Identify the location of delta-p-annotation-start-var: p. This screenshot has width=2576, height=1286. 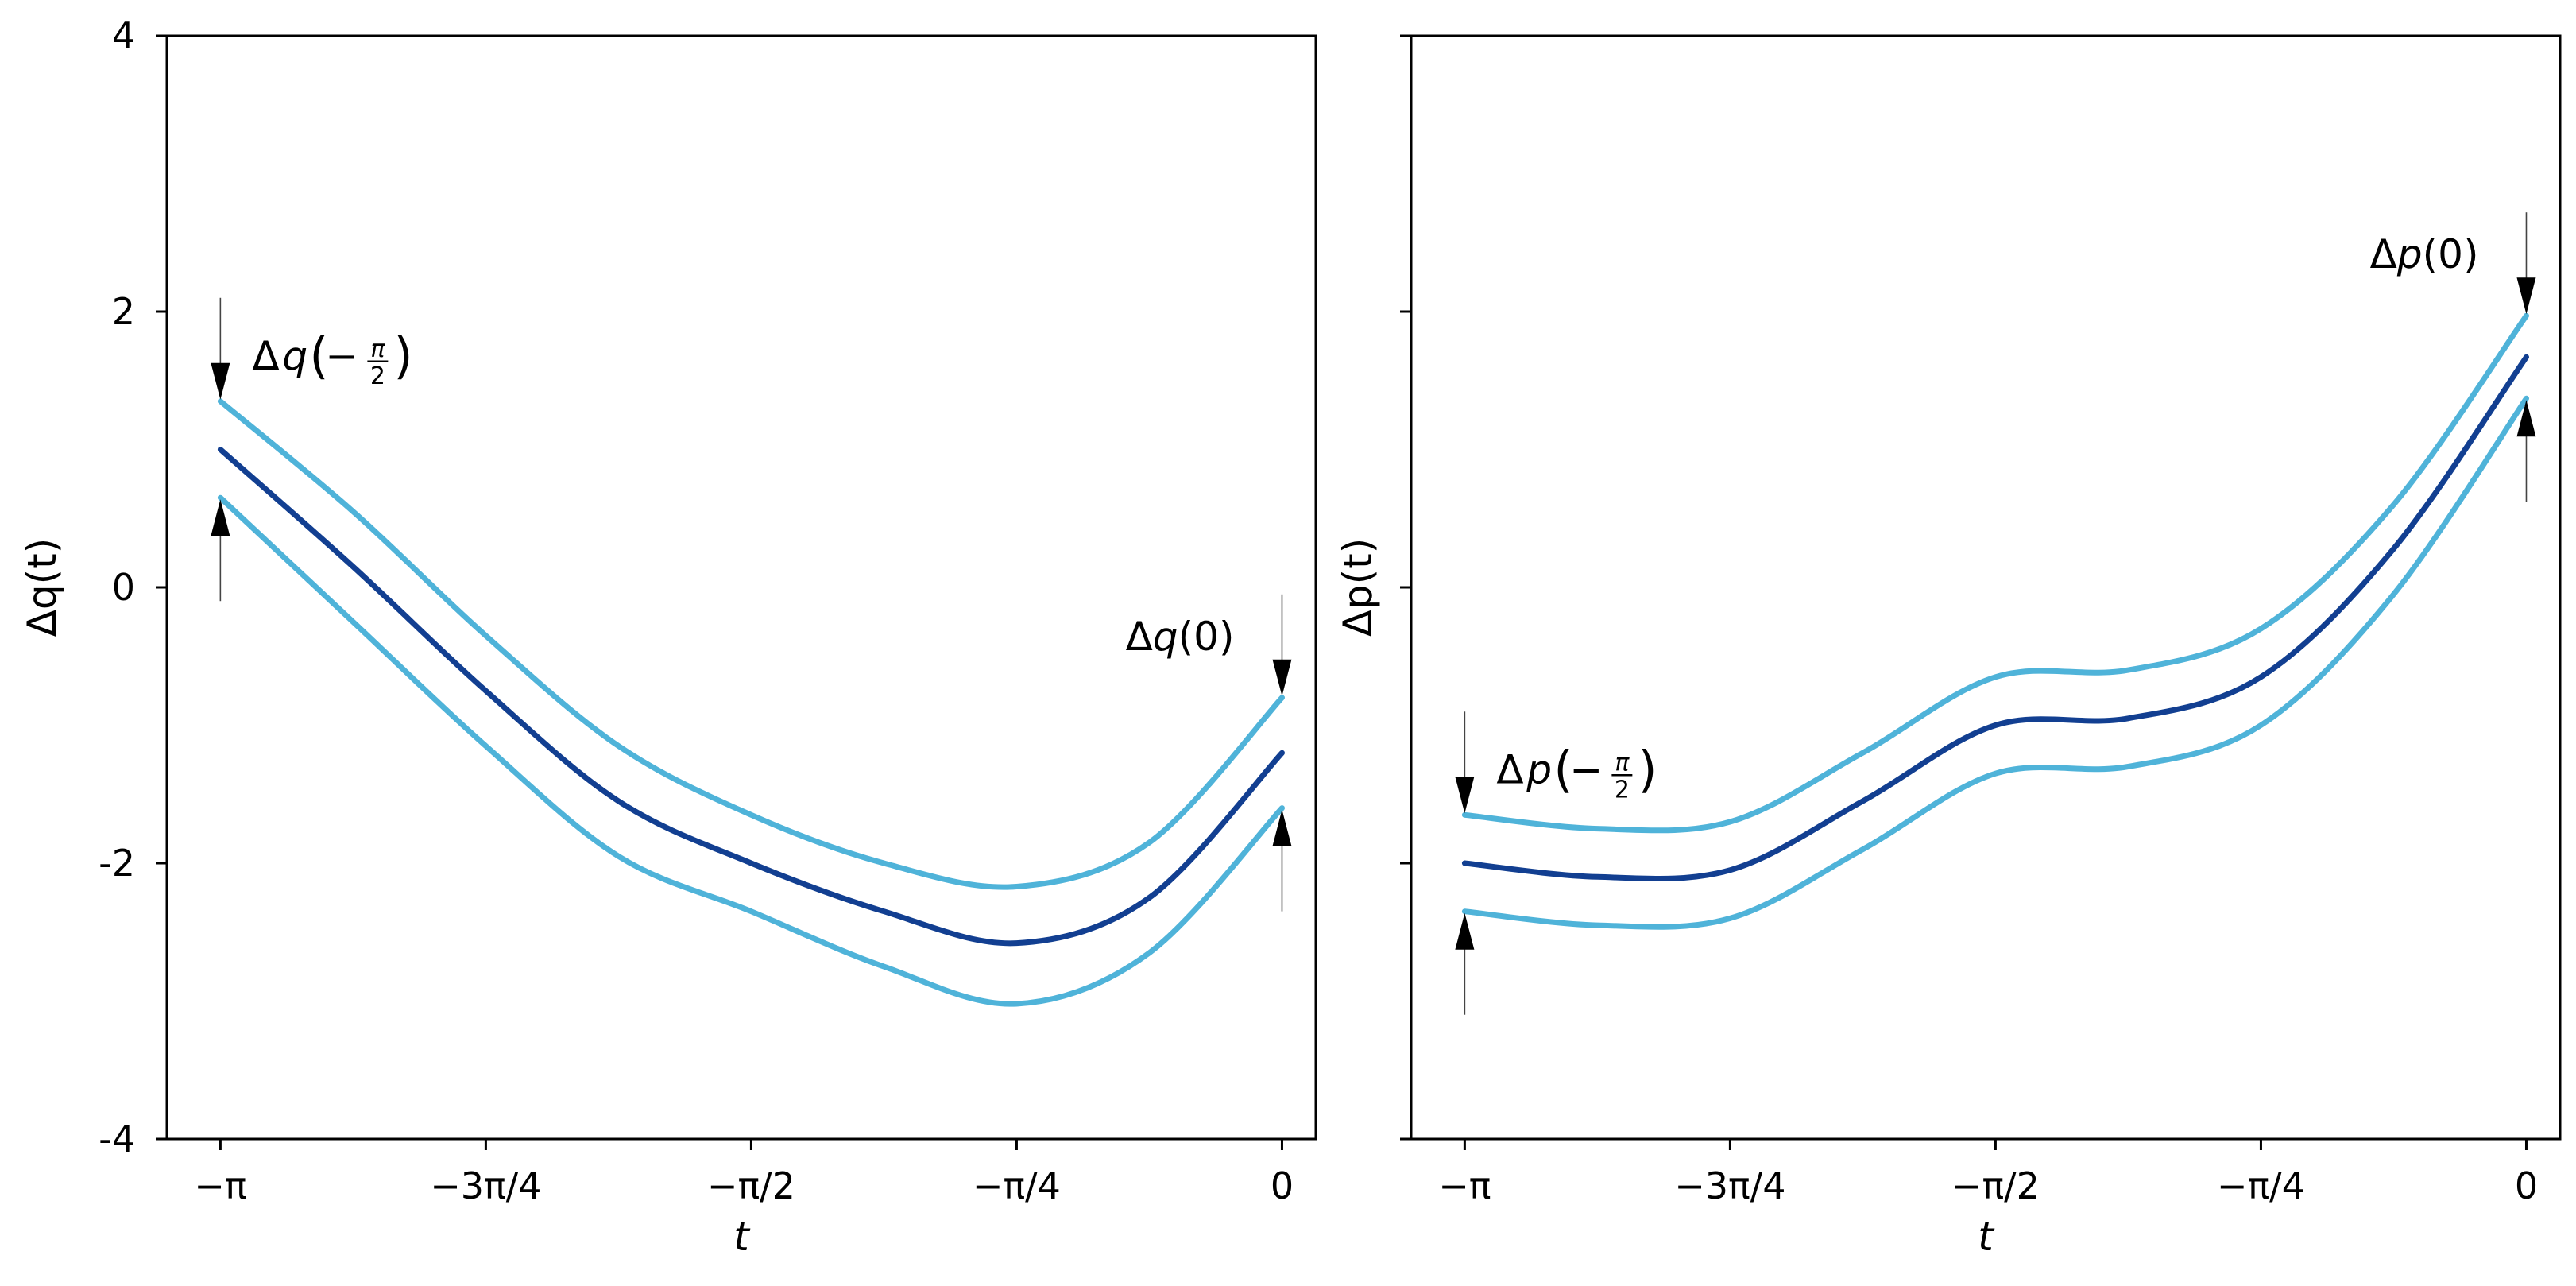
(1539, 769).